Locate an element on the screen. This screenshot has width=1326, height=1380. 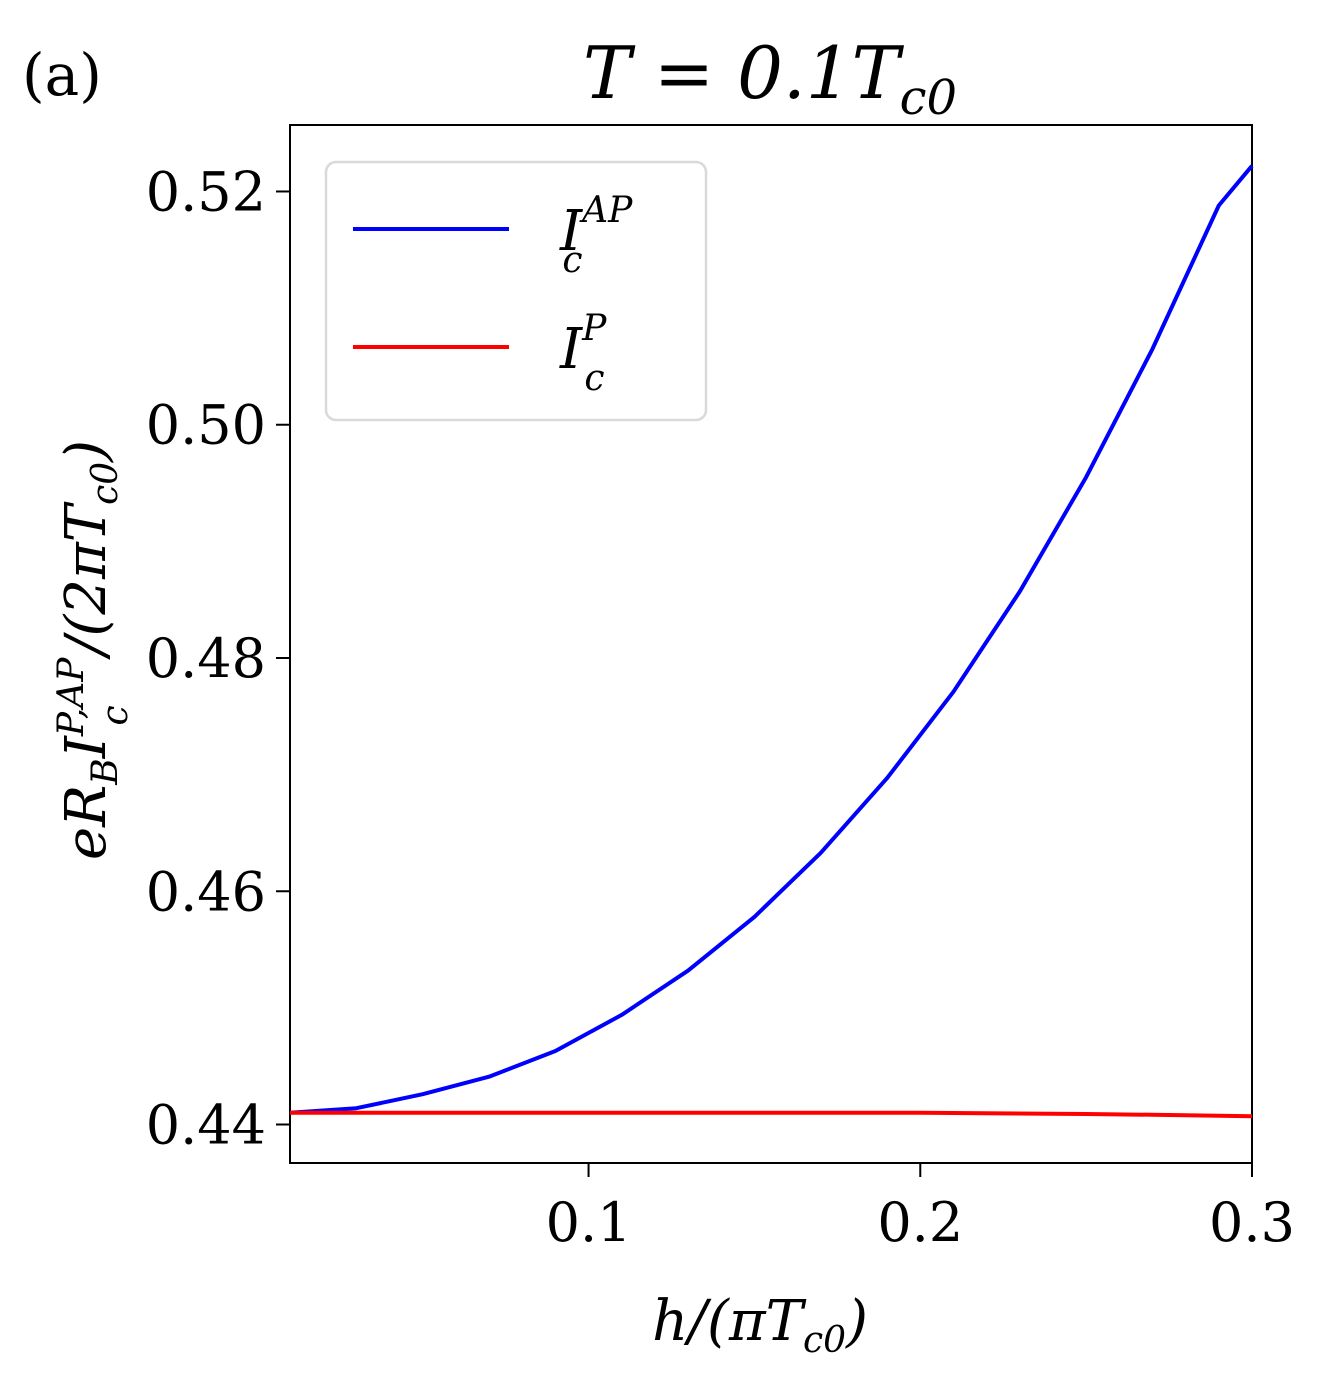
chart-title: T = 0.1Tc0 is located at coordinates (770, 78).